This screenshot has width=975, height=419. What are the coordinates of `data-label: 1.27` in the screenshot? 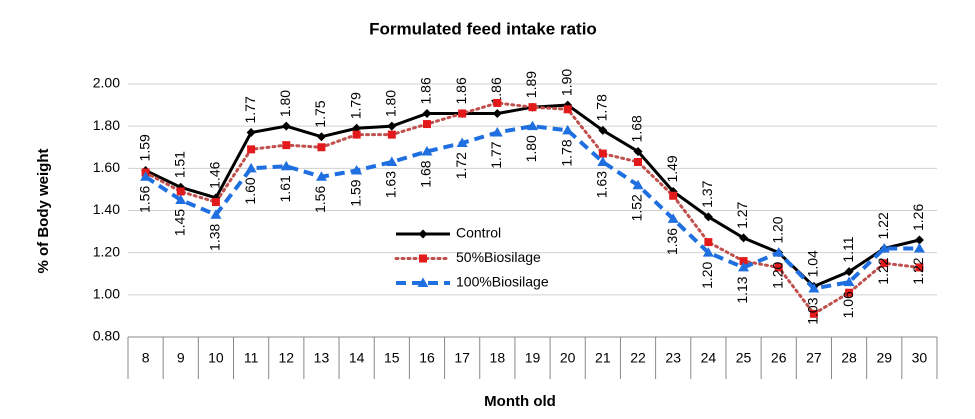 It's located at (742, 214).